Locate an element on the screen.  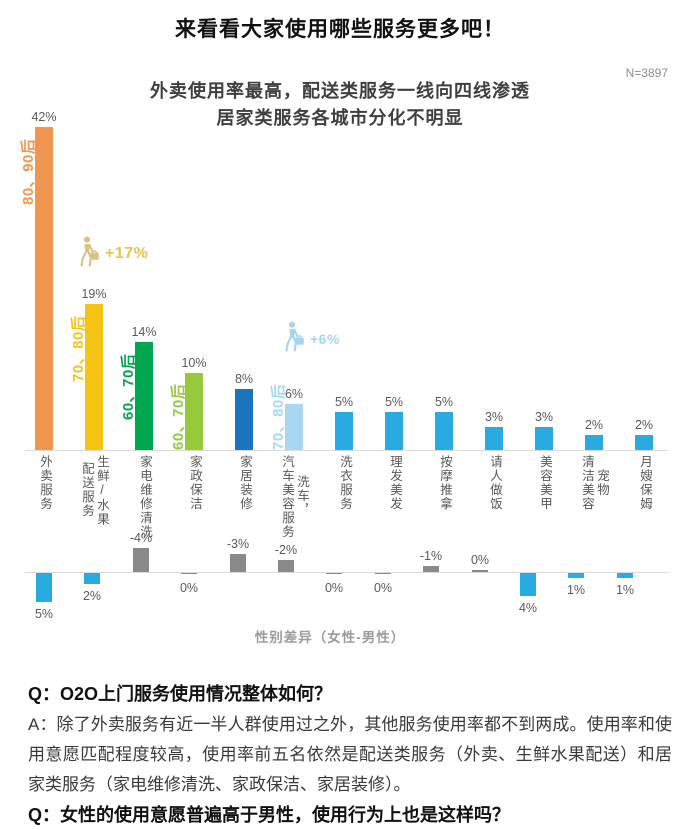
gender-value-label: 2% is located at coordinates (92, 596).